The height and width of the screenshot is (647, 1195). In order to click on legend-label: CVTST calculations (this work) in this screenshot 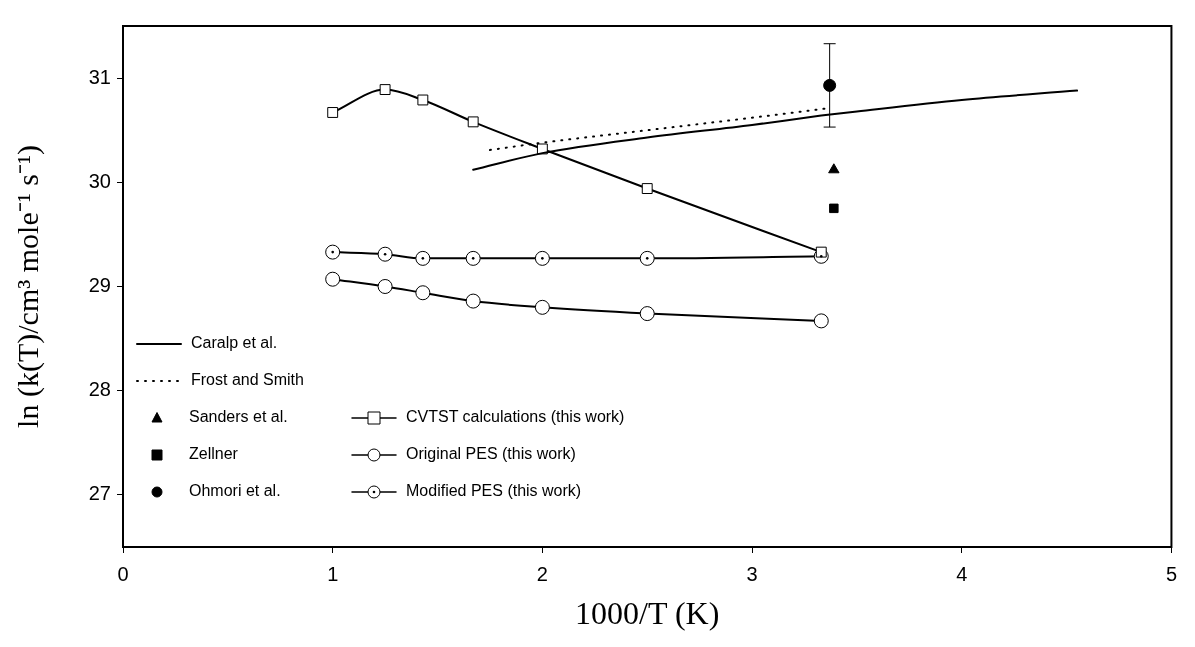, I will do `click(515, 417)`.